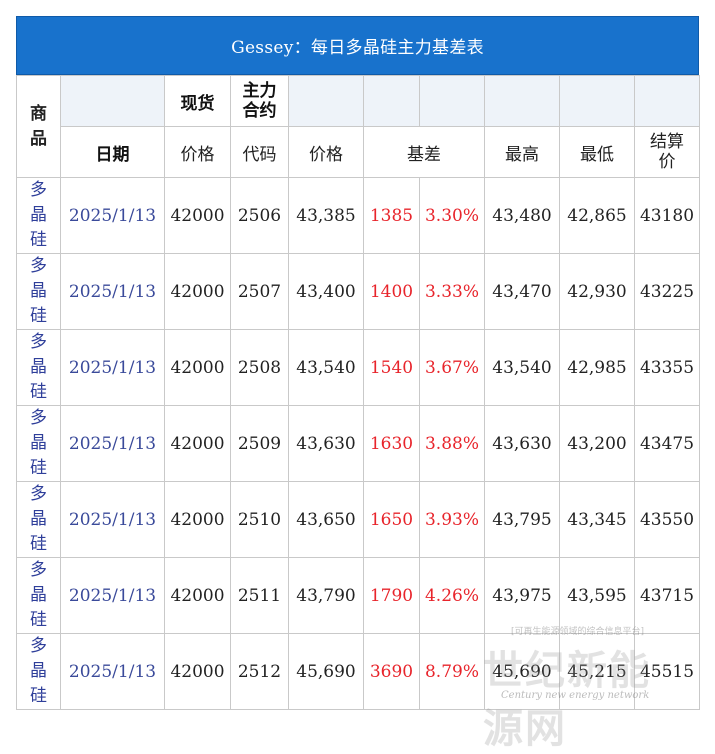 The width and height of the screenshot is (715, 754). What do you see at coordinates (522, 443) in the screenshot?
I see `high-cell: 43,630` at bounding box center [522, 443].